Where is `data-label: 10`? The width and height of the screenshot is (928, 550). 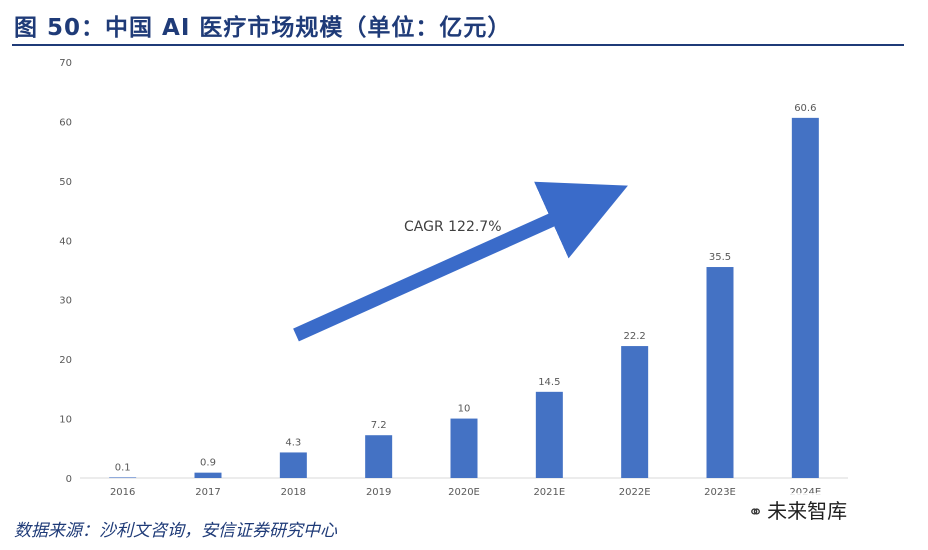
data-label: 10 is located at coordinates (464, 409).